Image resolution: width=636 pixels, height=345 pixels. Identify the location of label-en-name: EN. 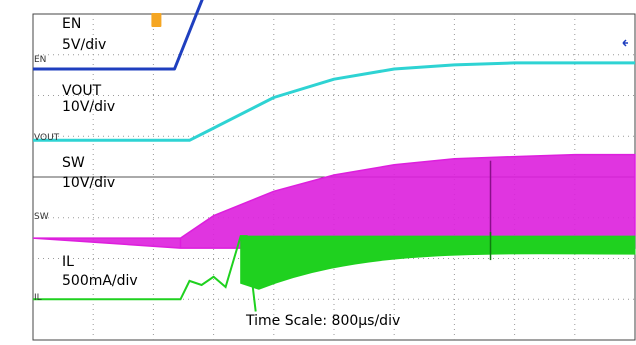
(71, 24).